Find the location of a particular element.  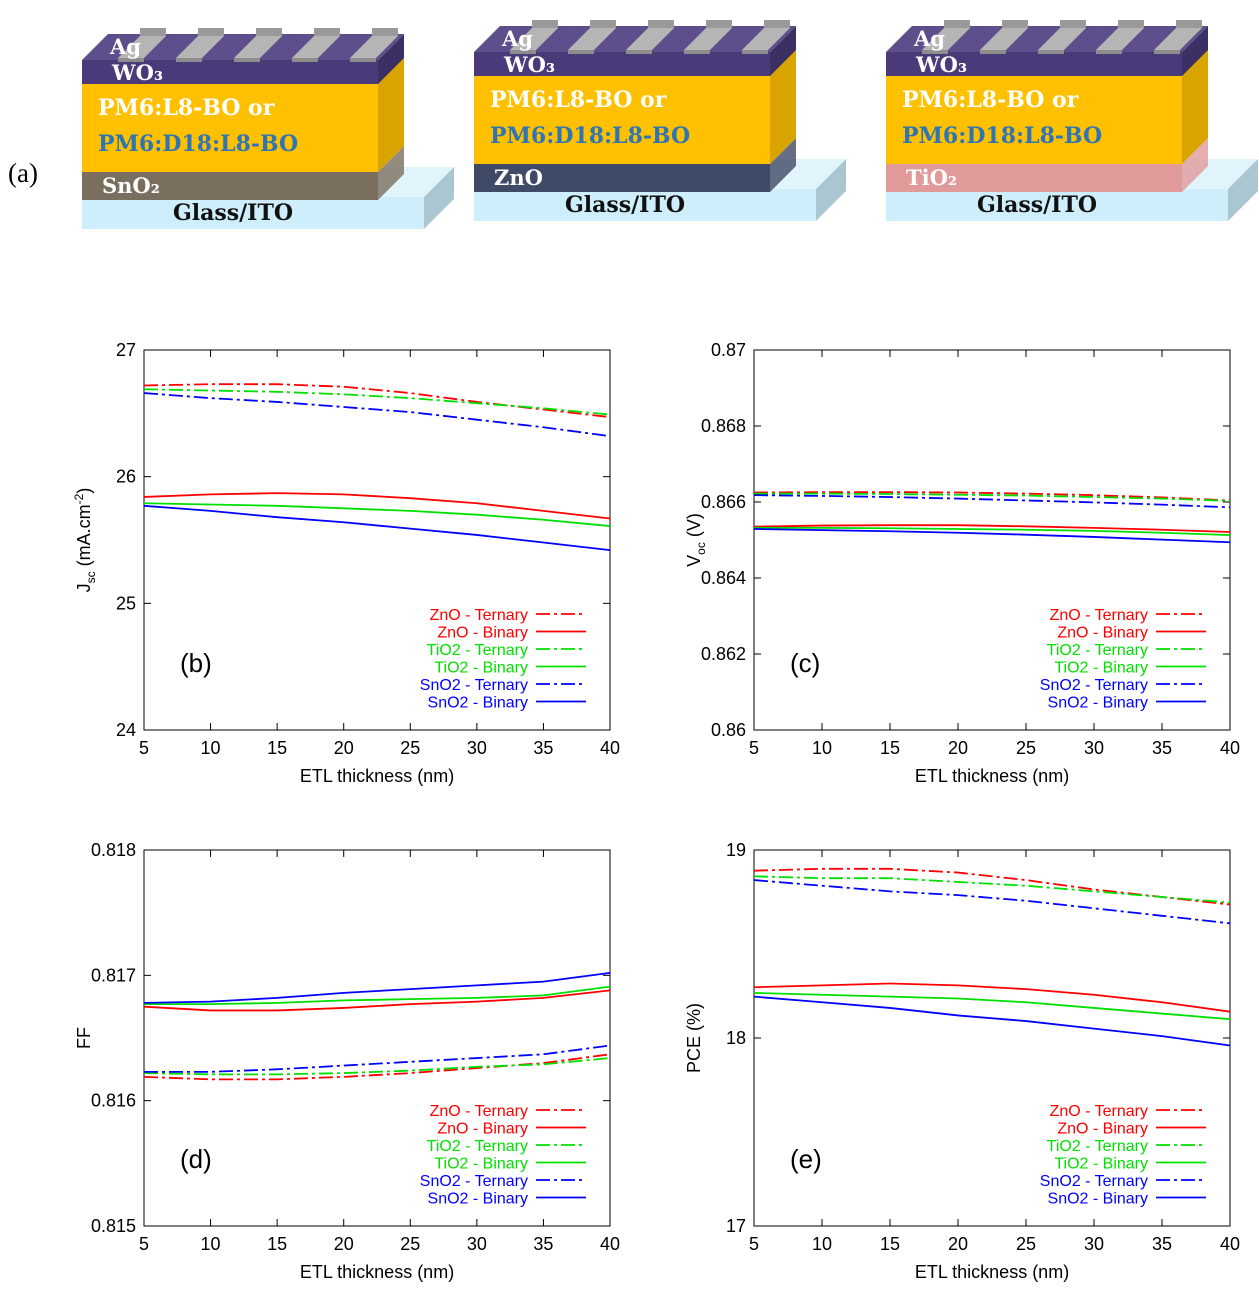

y-tick-label: 19 is located at coordinates (736, 850).